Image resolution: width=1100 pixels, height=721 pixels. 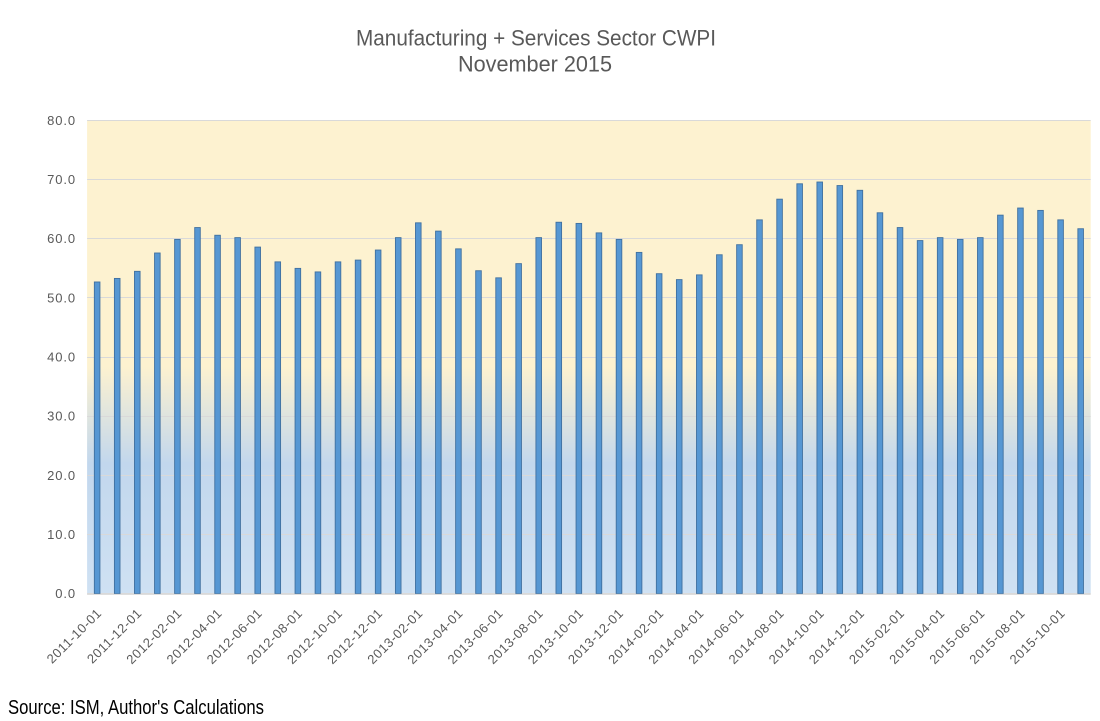 I want to click on svg-text: 0.0, so click(x=65, y=593).